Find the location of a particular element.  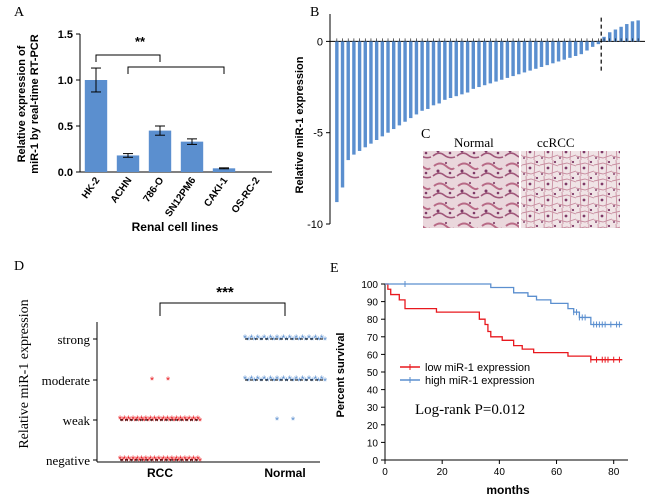

panel-d-sig-bracket is located at coordinates (222, 309).